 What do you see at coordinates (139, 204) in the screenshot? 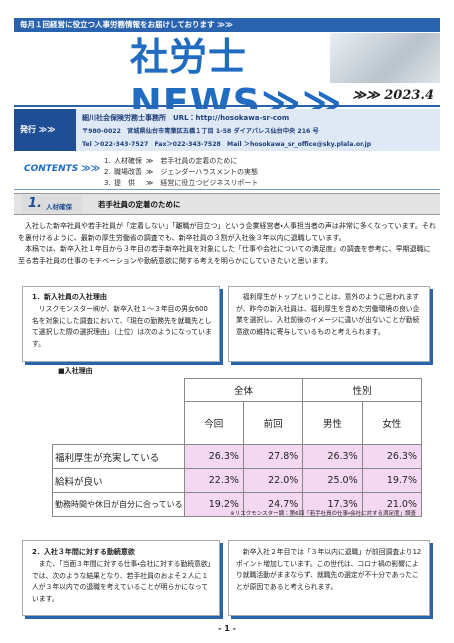
I see `section-title: 若手社員の定着のために` at bounding box center [139, 204].